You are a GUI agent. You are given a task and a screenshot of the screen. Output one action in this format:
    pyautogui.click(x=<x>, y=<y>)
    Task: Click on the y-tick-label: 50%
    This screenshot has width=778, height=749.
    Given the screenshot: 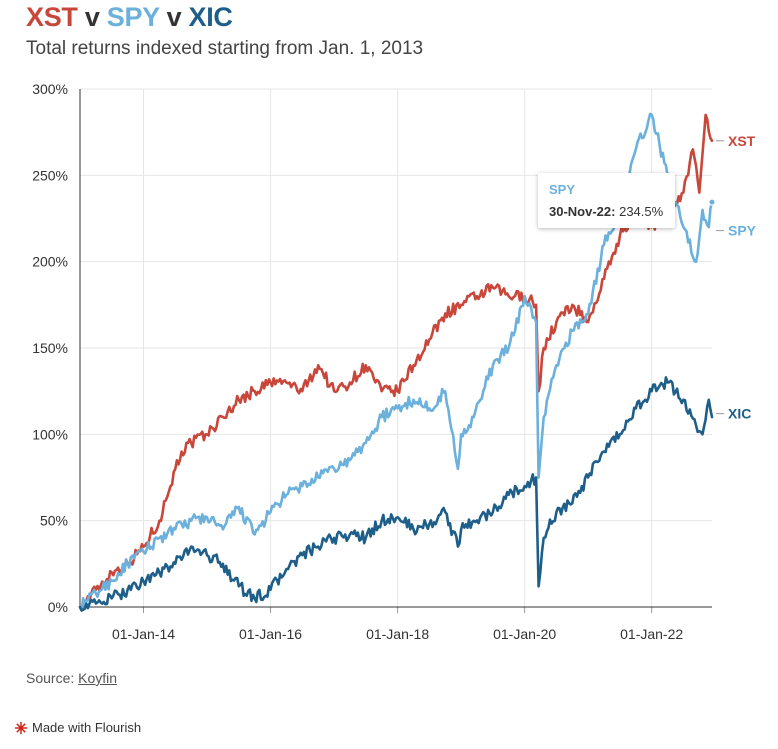 What is the action you would take?
    pyautogui.click(x=54, y=521)
    